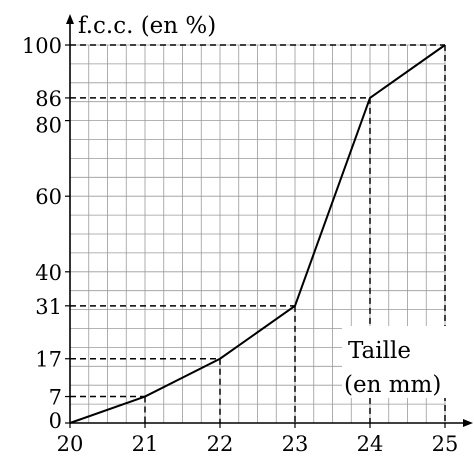 The height and width of the screenshot is (457, 474). Describe the element at coordinates (42, 46) in the screenshot. I see `y-tick-label: 100` at that location.